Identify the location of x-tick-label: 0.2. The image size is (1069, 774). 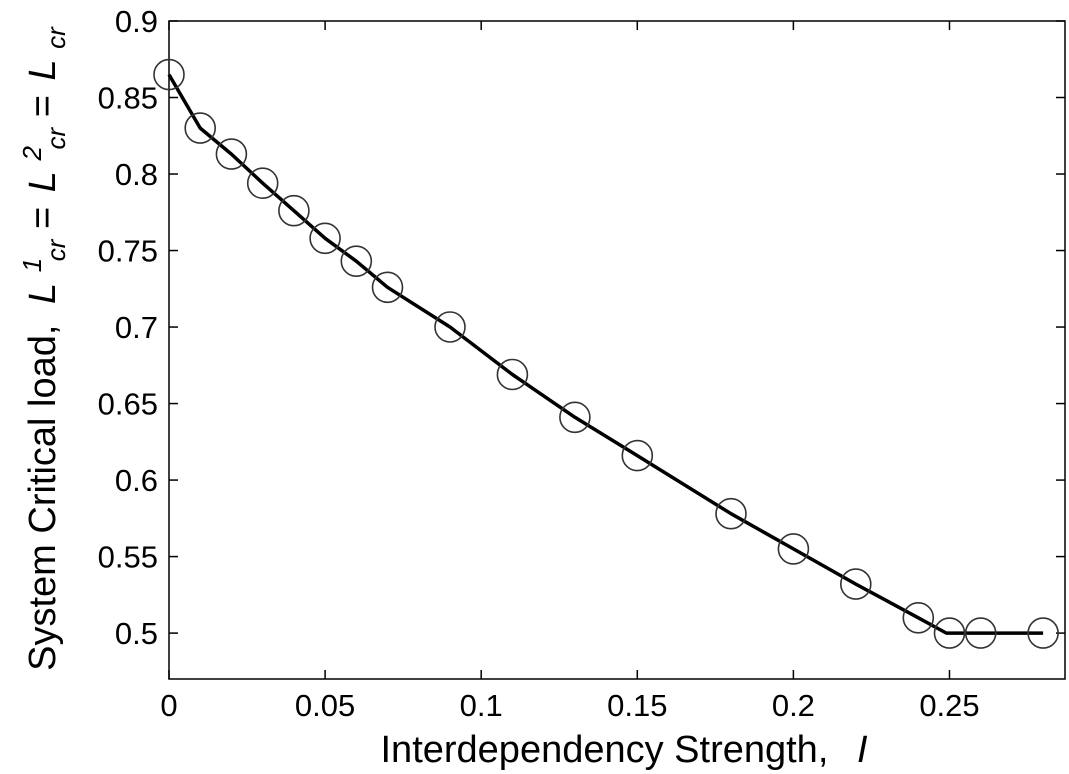
(793, 705).